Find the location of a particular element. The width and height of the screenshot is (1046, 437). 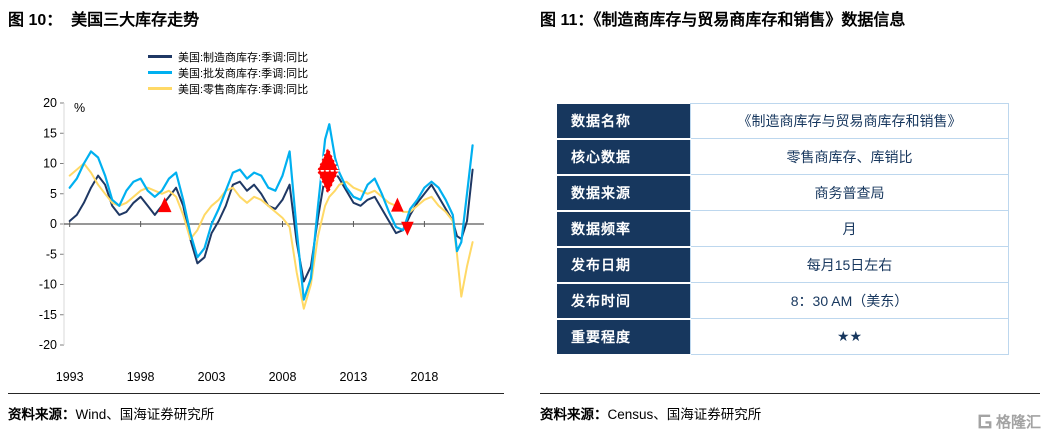

gelonghui-logo-text: 格隆汇 is located at coordinates (1018, 422).